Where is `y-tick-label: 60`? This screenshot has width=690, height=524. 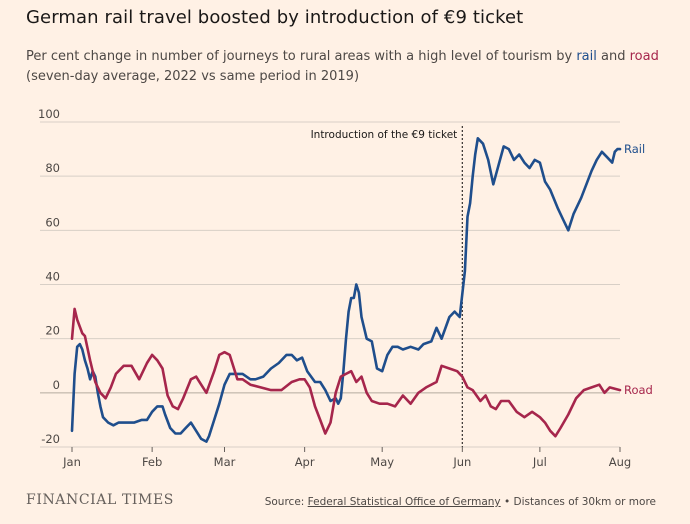
y-tick-label: 60 is located at coordinates (52, 222).